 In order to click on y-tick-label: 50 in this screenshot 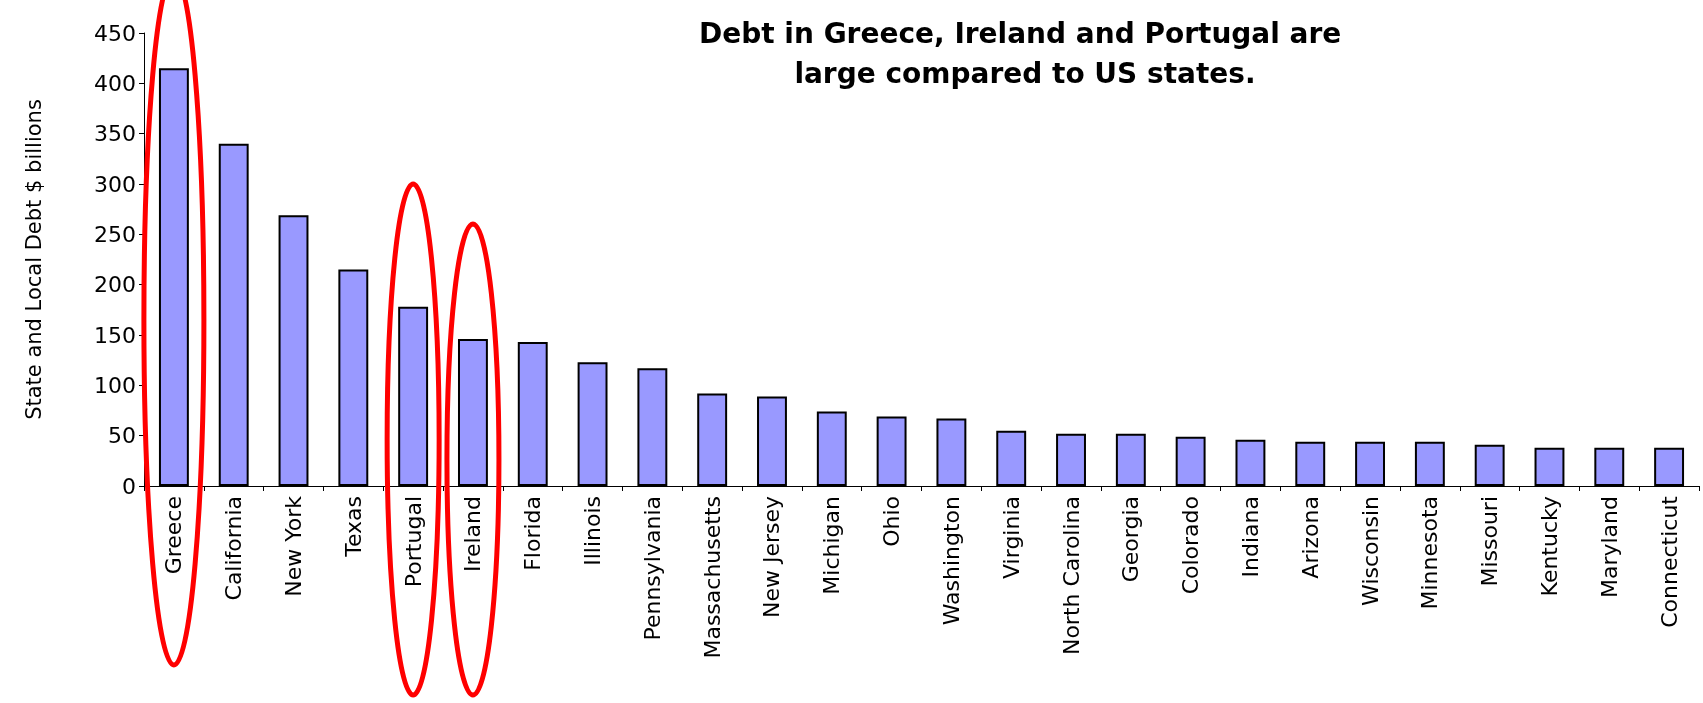, I will do `click(122, 436)`.